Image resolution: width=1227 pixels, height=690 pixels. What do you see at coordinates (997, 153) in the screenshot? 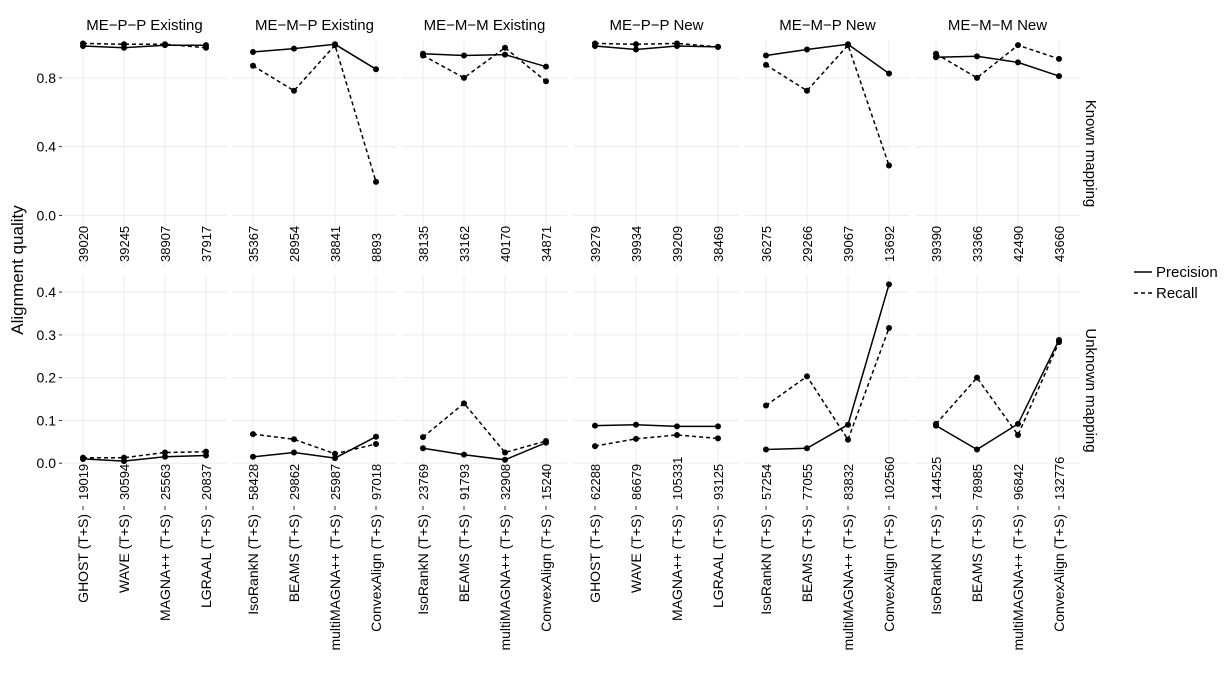
I see `panel: 39390 33366 42490 43660` at bounding box center [997, 153].